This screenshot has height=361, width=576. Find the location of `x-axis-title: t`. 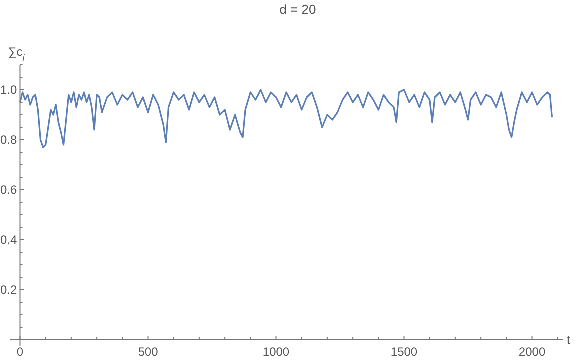

x-axis-title: t is located at coordinates (569, 340).